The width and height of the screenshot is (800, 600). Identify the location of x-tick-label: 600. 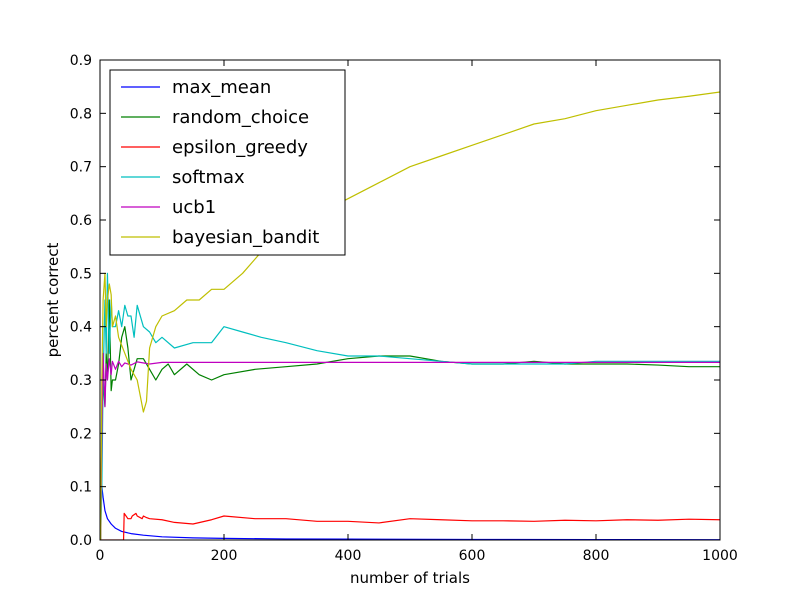
(472, 556).